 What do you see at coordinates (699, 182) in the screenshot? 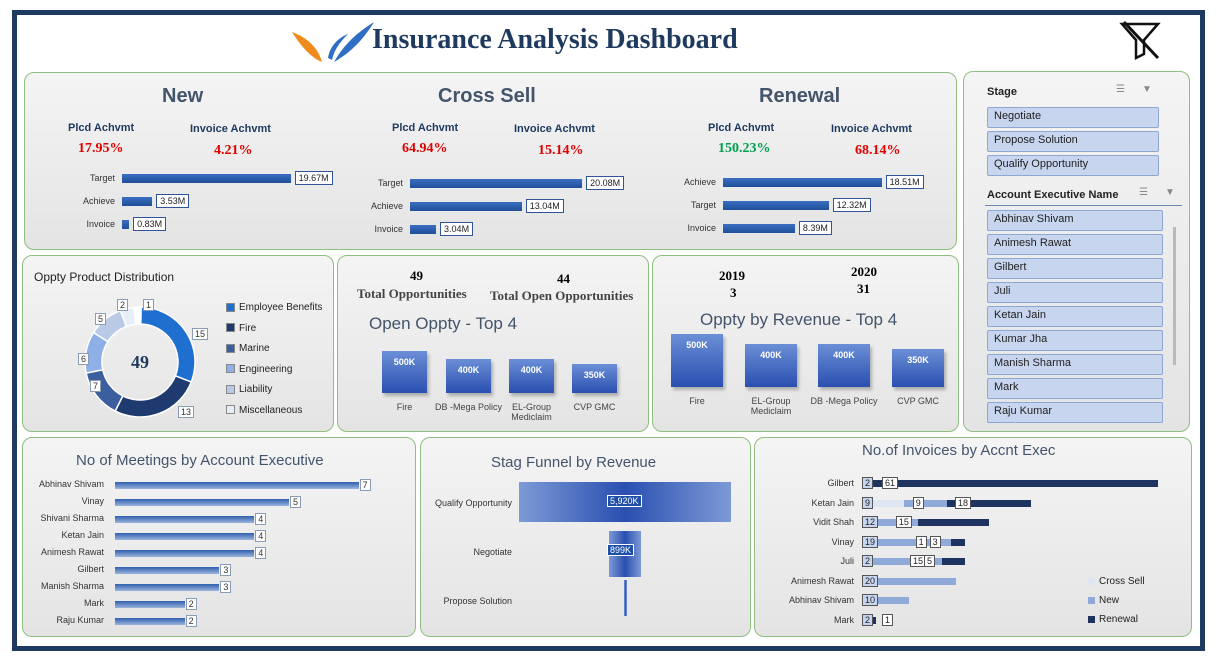
I see `kpi-bar-label: Achieve` at bounding box center [699, 182].